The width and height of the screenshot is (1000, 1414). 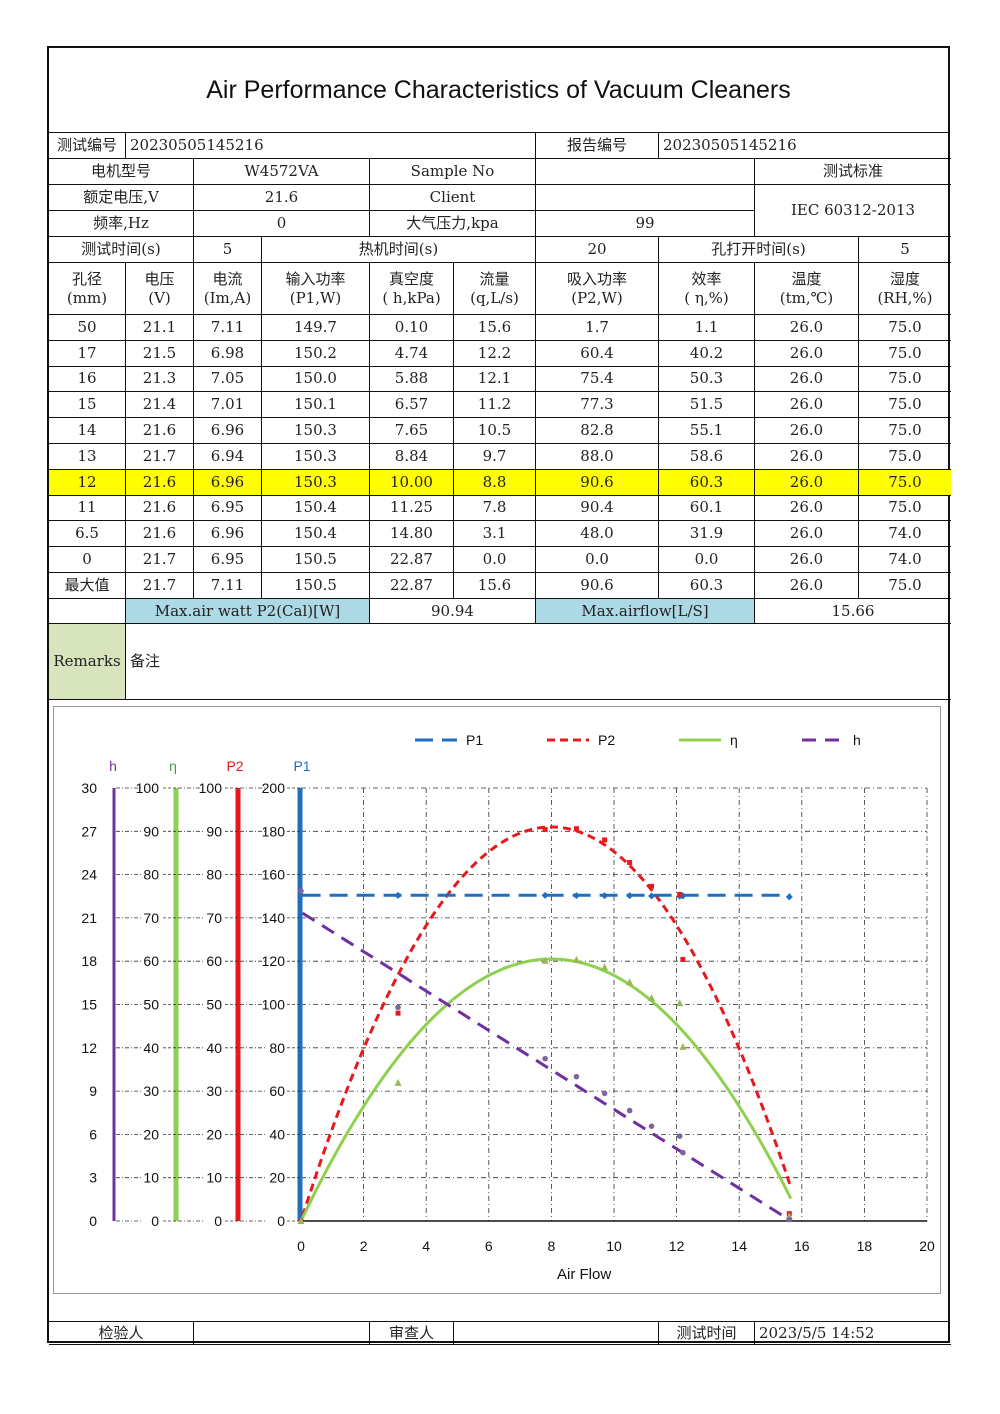 I want to click on table-cell: 88.0, so click(x=597, y=457).